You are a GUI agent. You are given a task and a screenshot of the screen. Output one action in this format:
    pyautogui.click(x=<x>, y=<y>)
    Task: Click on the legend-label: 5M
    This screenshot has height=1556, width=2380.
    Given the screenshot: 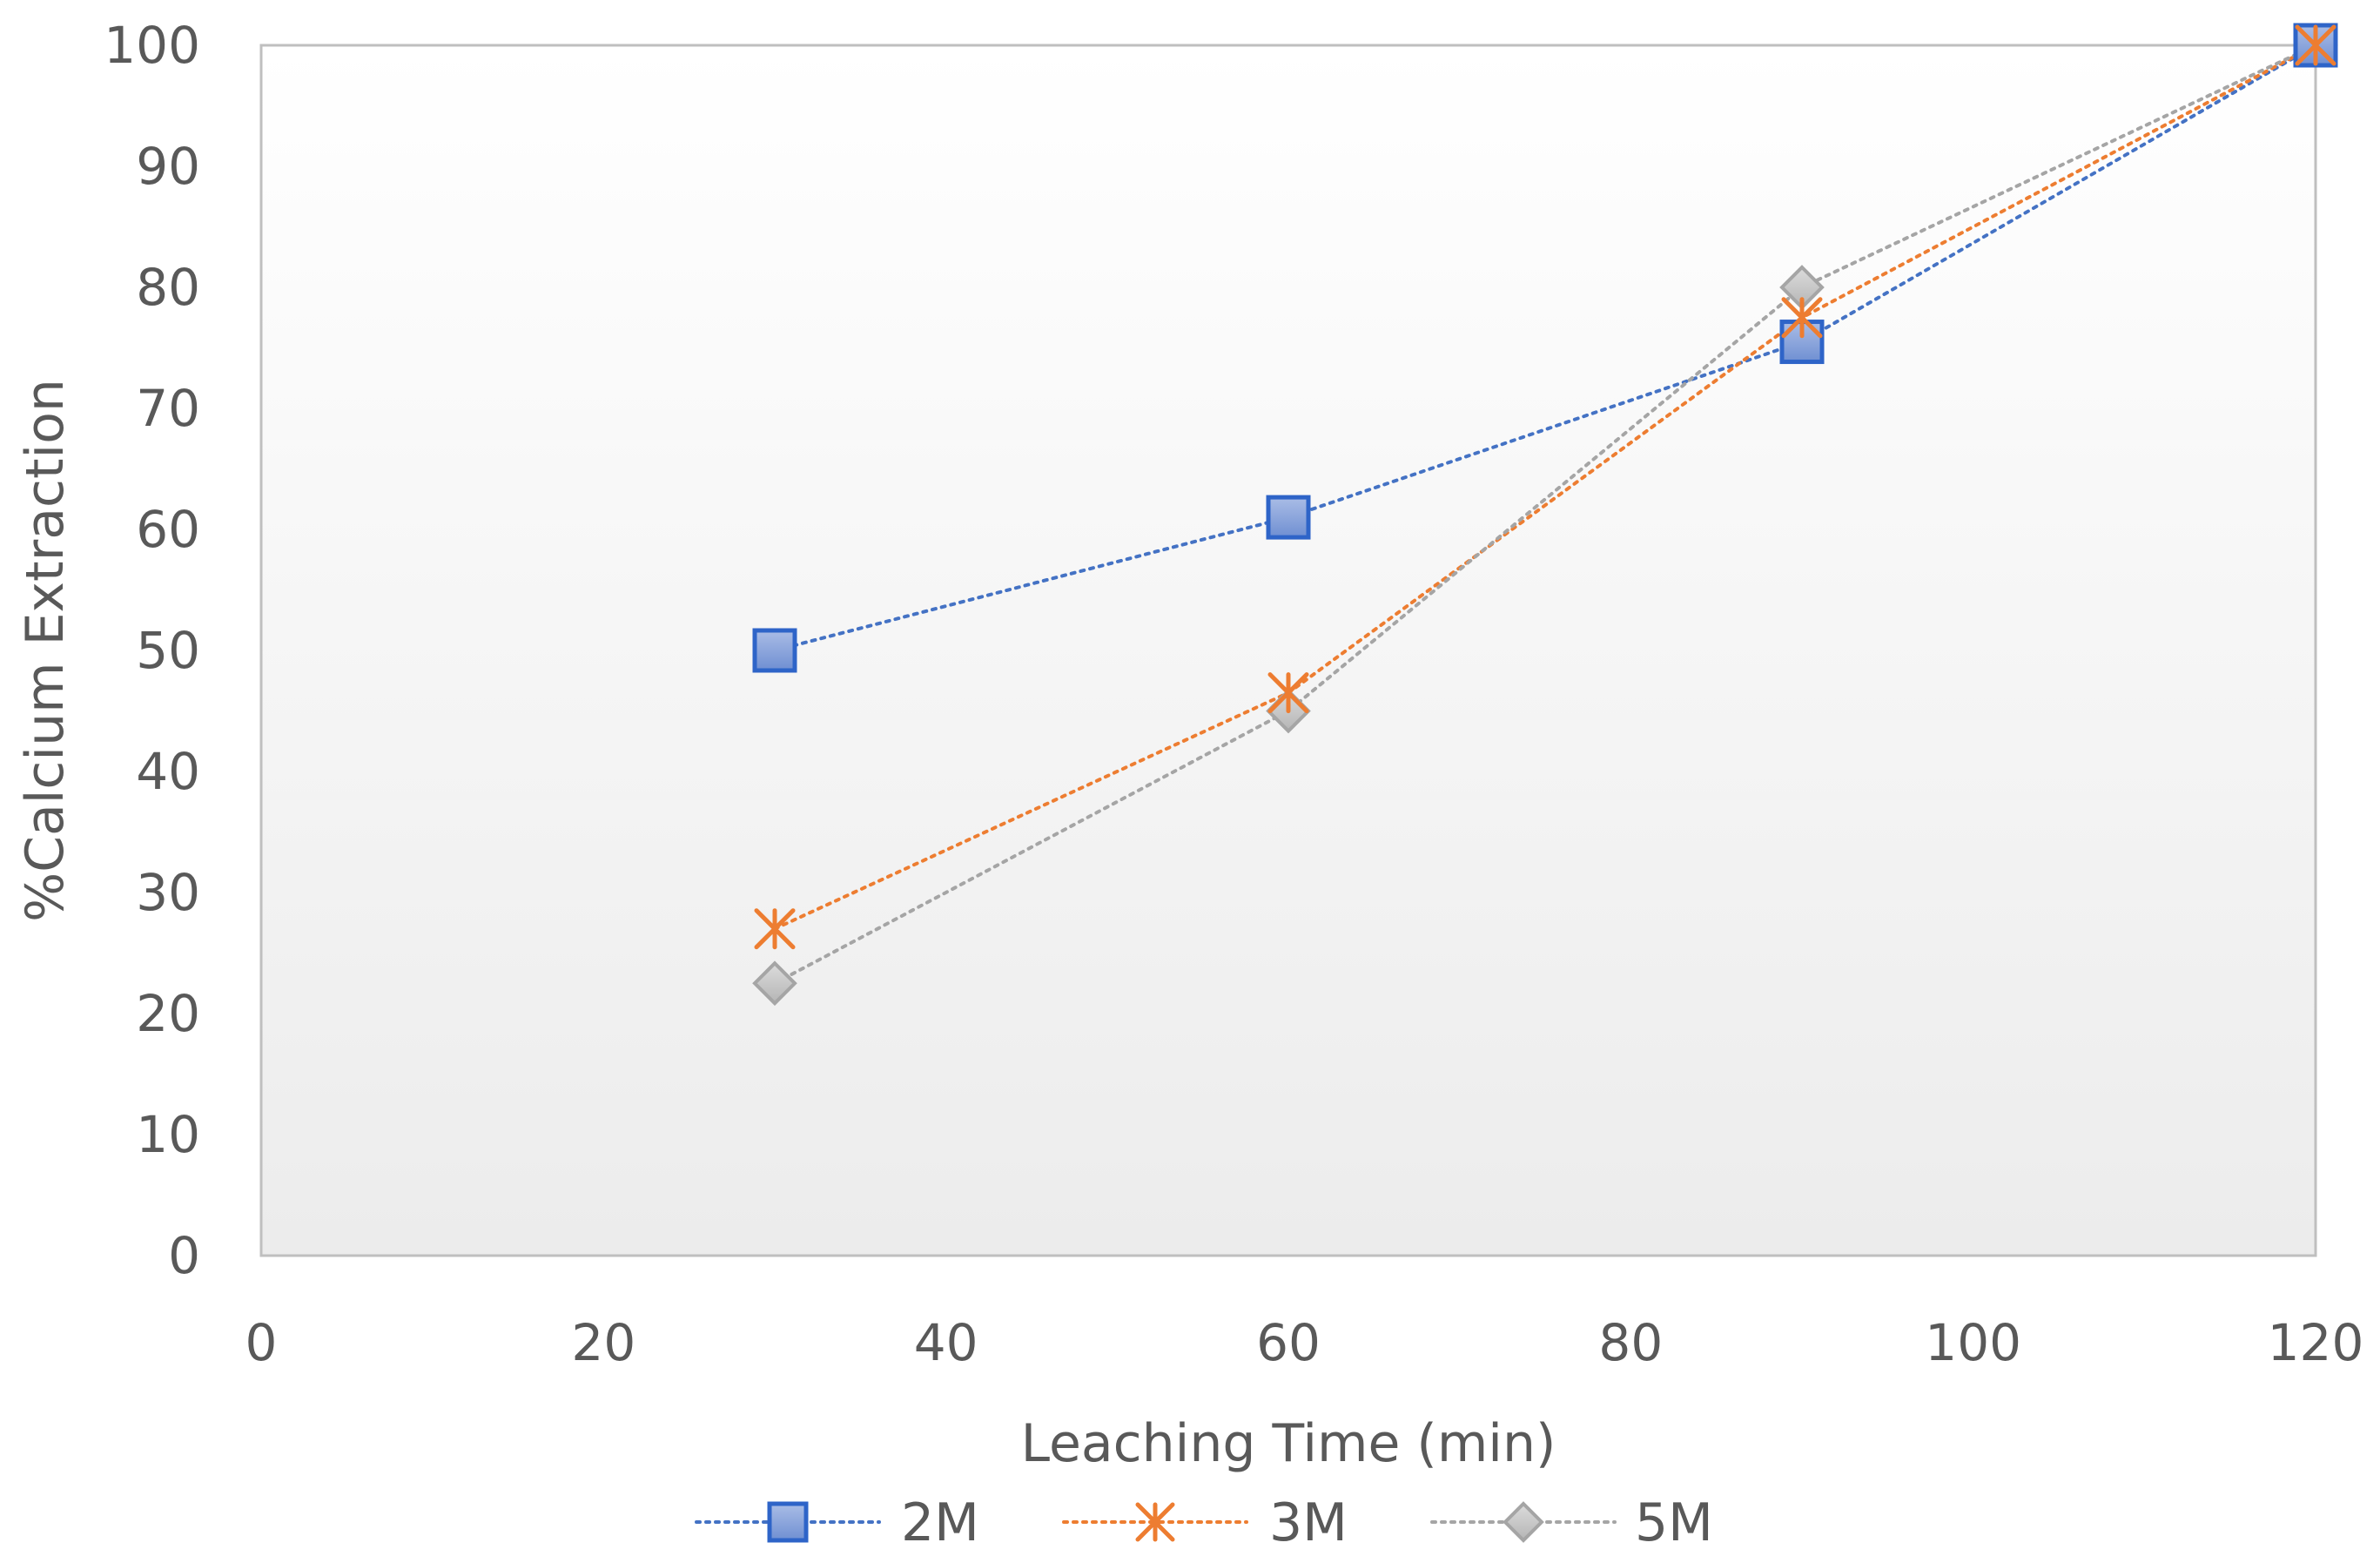 What is the action you would take?
    pyautogui.click(x=1674, y=1522)
    